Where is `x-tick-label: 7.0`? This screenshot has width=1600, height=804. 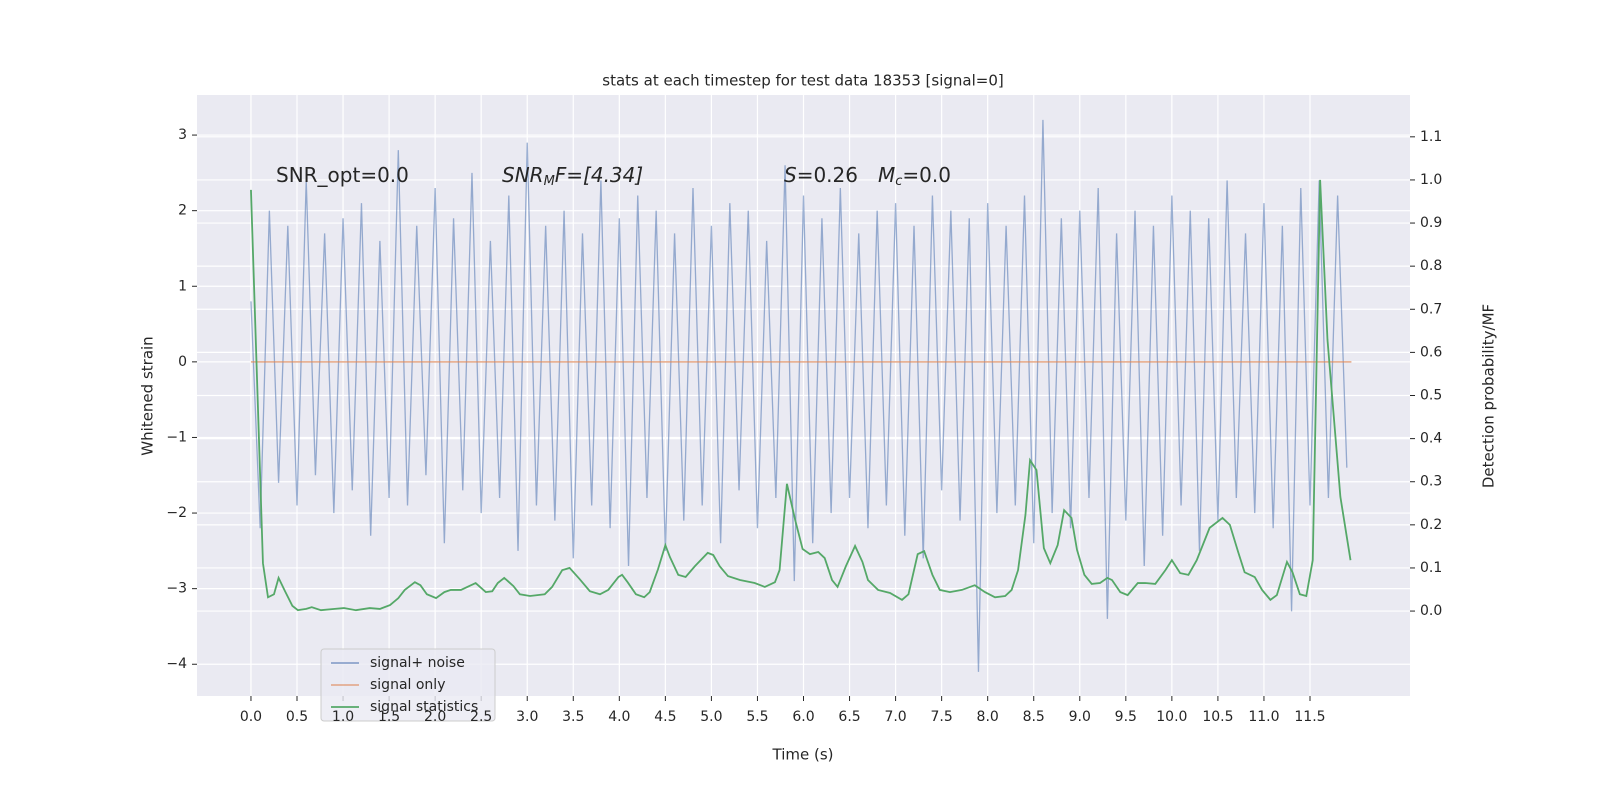 x-tick-label: 7.0 is located at coordinates (895, 717).